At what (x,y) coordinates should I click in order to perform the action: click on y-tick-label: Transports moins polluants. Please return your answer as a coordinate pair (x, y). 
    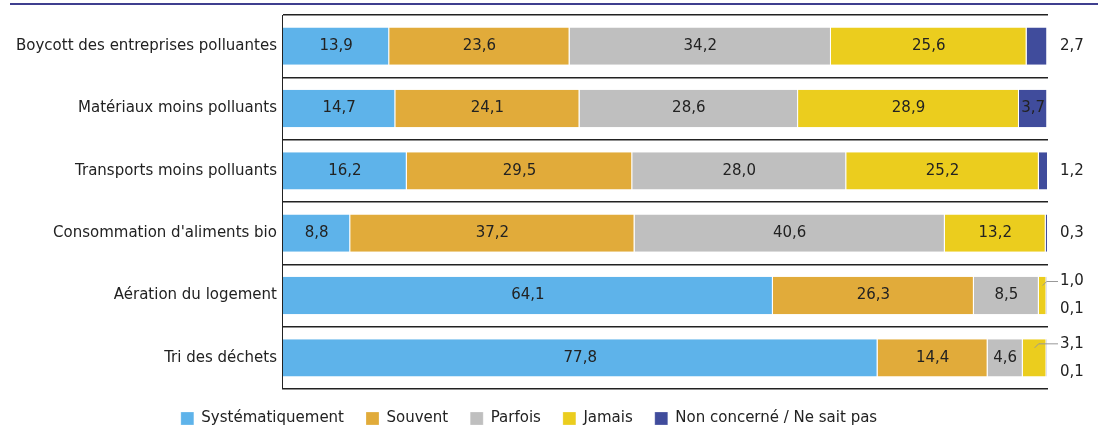
    Looking at the image, I should click on (176, 169).